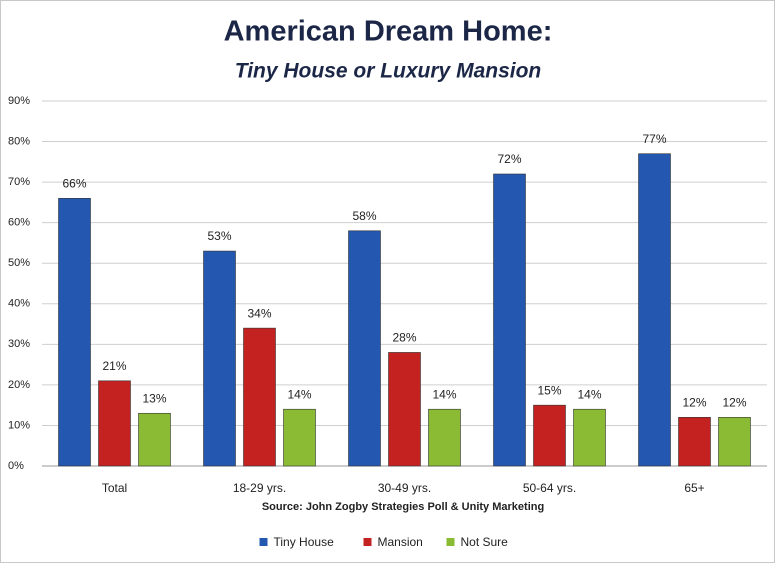 The width and height of the screenshot is (775, 563). Describe the element at coordinates (19, 344) in the screenshot. I see `y-tick-label: 30%` at that location.